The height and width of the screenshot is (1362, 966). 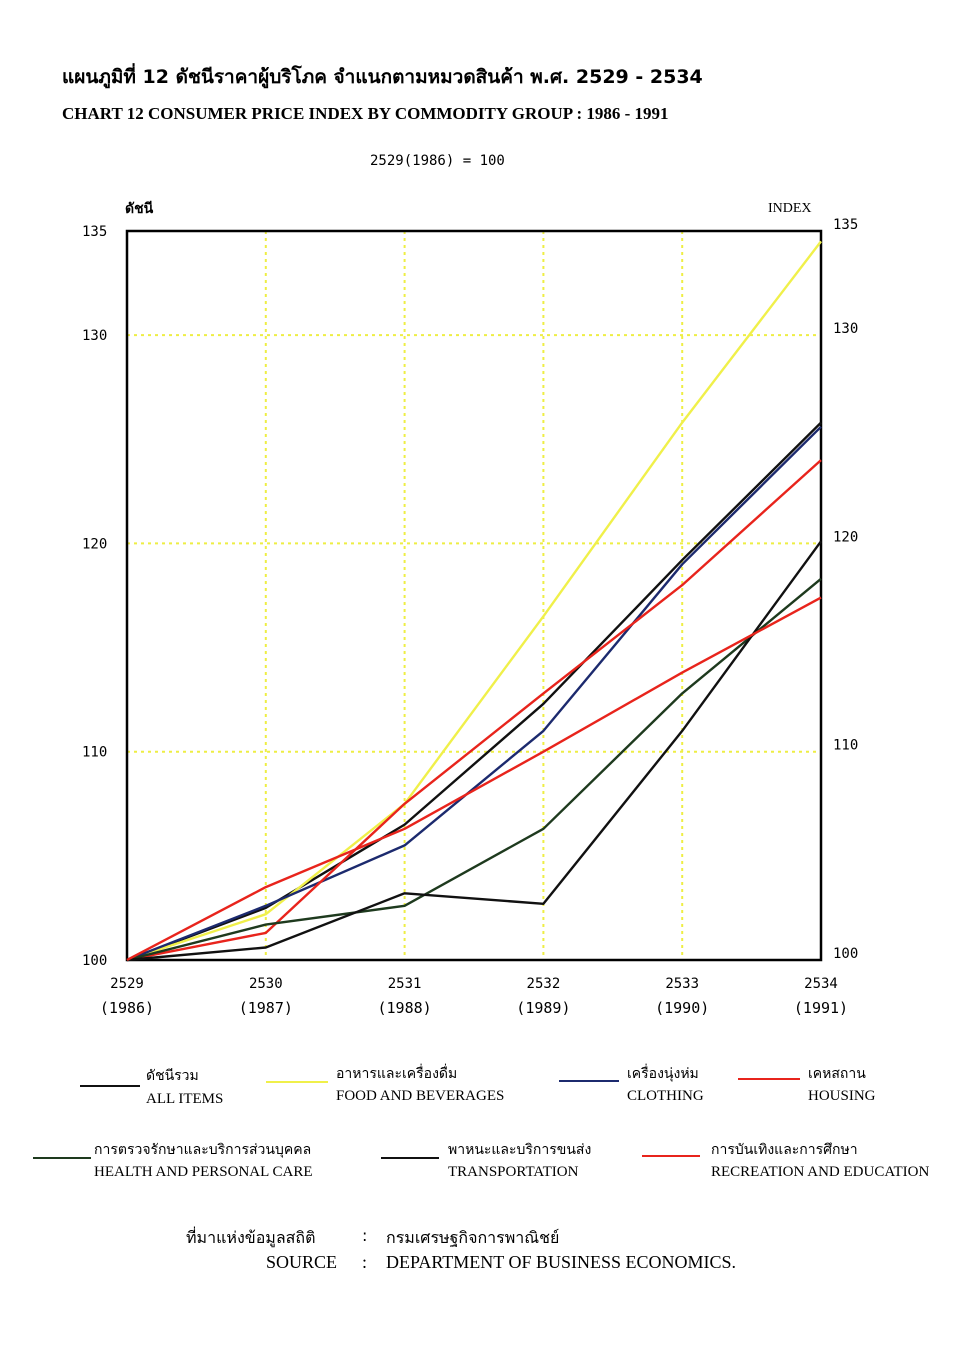 What do you see at coordinates (94, 336) in the screenshot?
I see `y-tick-label-left: 130` at bounding box center [94, 336].